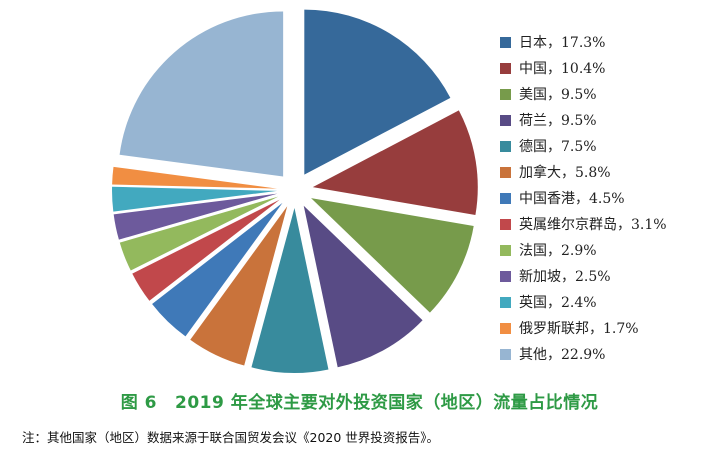 Image resolution: width=719 pixels, height=452 pixels. I want to click on legend-item: 加拿大，5.8%, so click(607, 172).